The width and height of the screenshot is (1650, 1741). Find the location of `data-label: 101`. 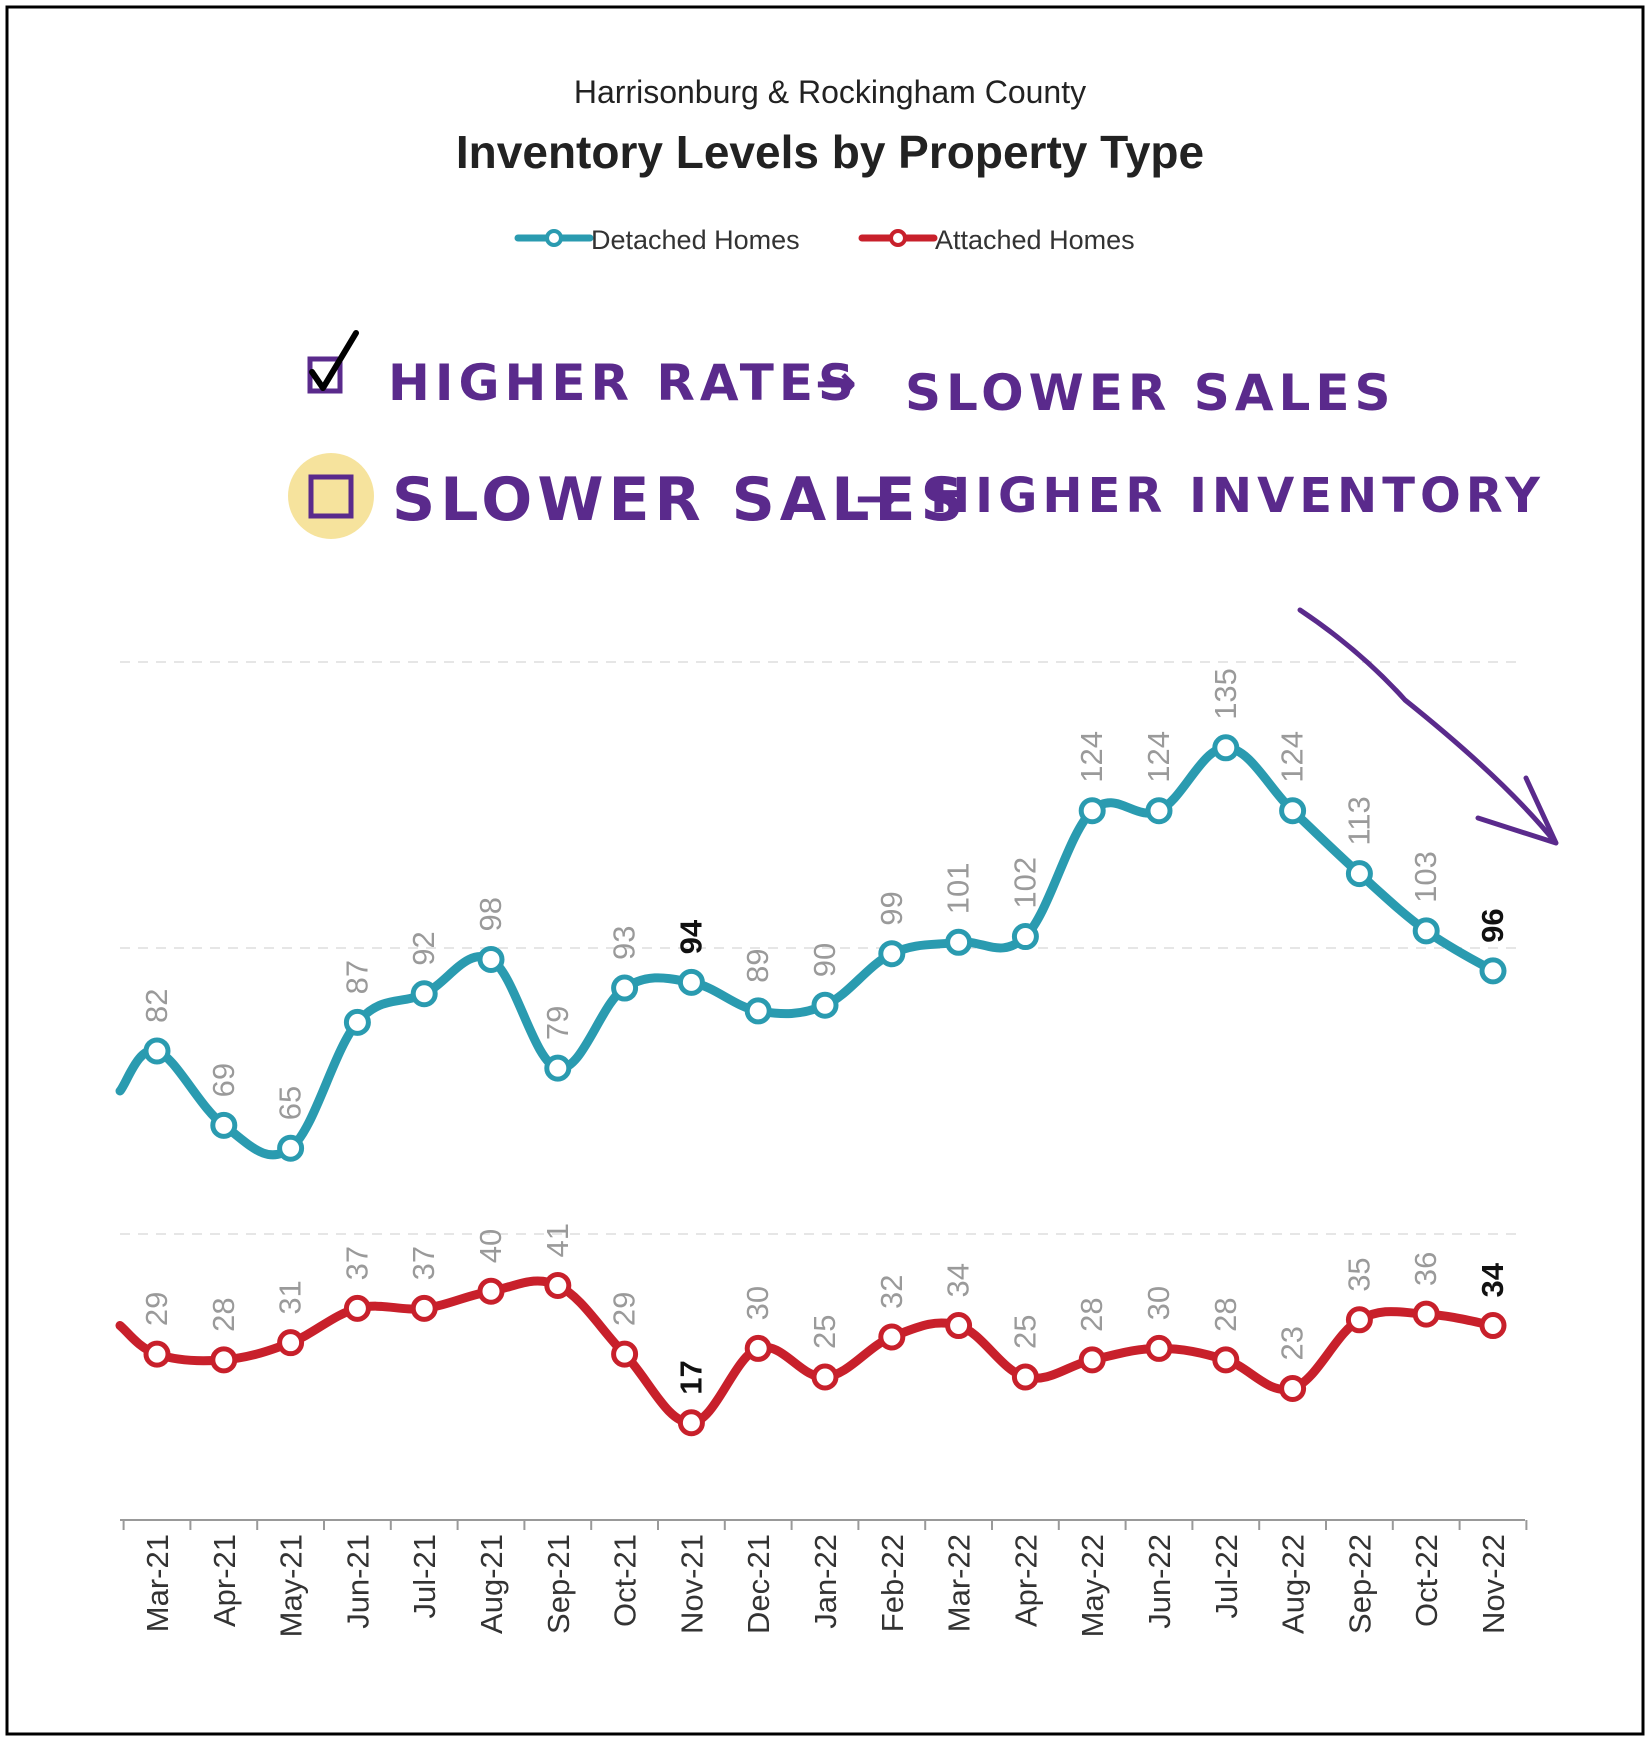

data-label: 101 is located at coordinates (958, 889).